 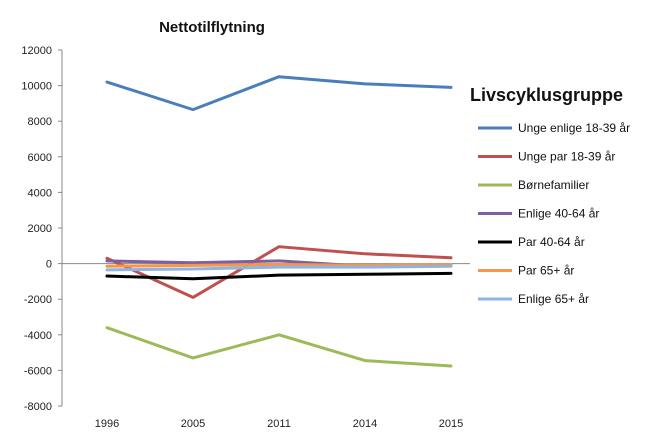 What do you see at coordinates (49, 265) in the screenshot?
I see `y-tick-label: 0` at bounding box center [49, 265].